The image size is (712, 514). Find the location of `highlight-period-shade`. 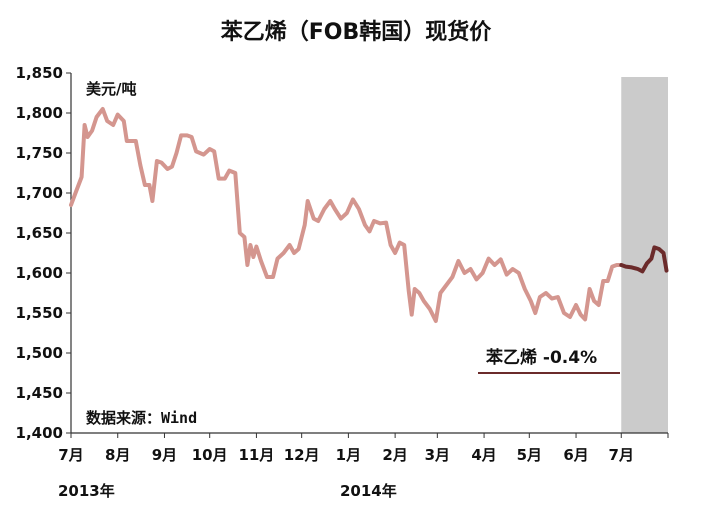

highlight-period-shade is located at coordinates (644, 255).